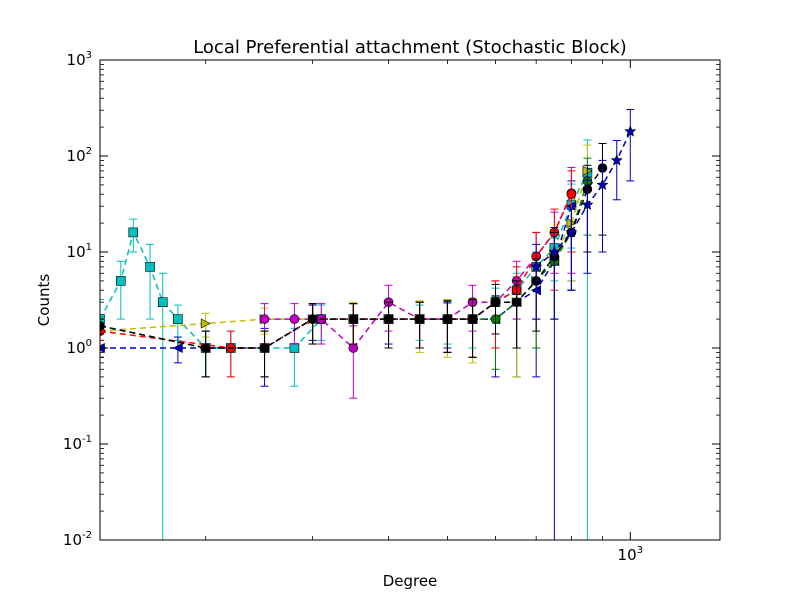 This screenshot has height=600, width=800. Describe the element at coordinates (44, 300) in the screenshot. I see `y-axis-label: Counts` at that location.